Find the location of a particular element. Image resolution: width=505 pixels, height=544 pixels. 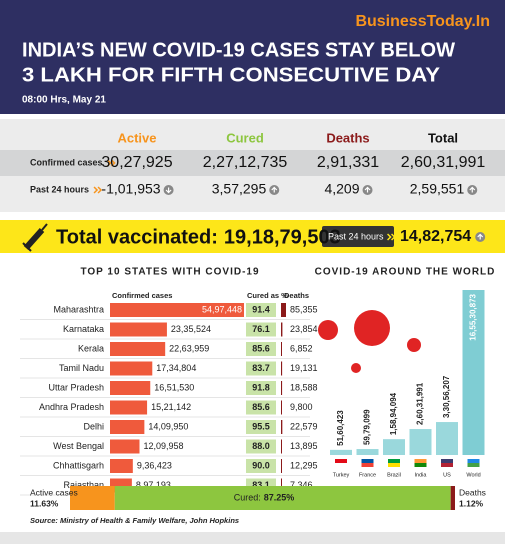

virus-decor is located at coordinates (369, 341).